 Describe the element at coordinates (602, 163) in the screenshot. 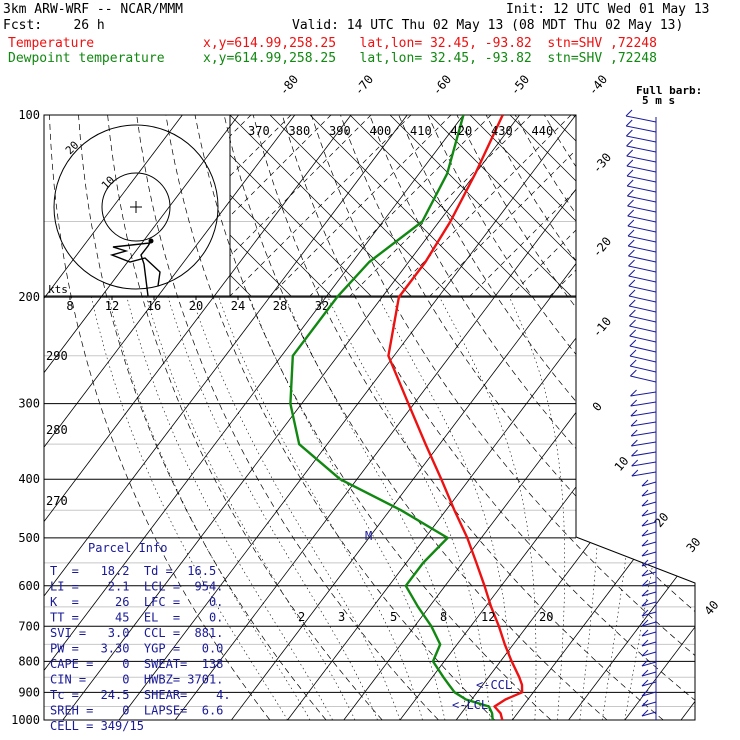

I see `isotherm-label: -30` at that location.